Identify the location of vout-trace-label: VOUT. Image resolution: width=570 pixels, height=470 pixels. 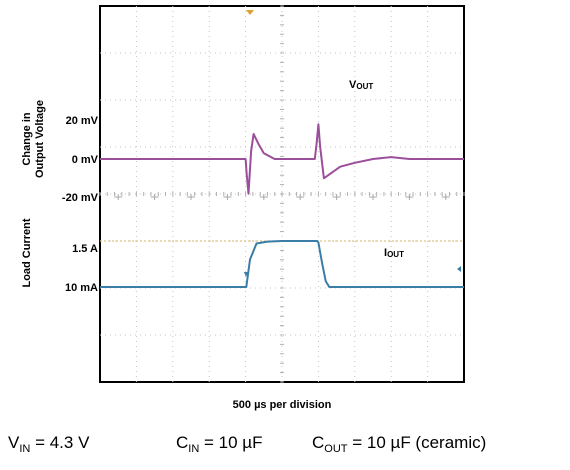
(361, 85).